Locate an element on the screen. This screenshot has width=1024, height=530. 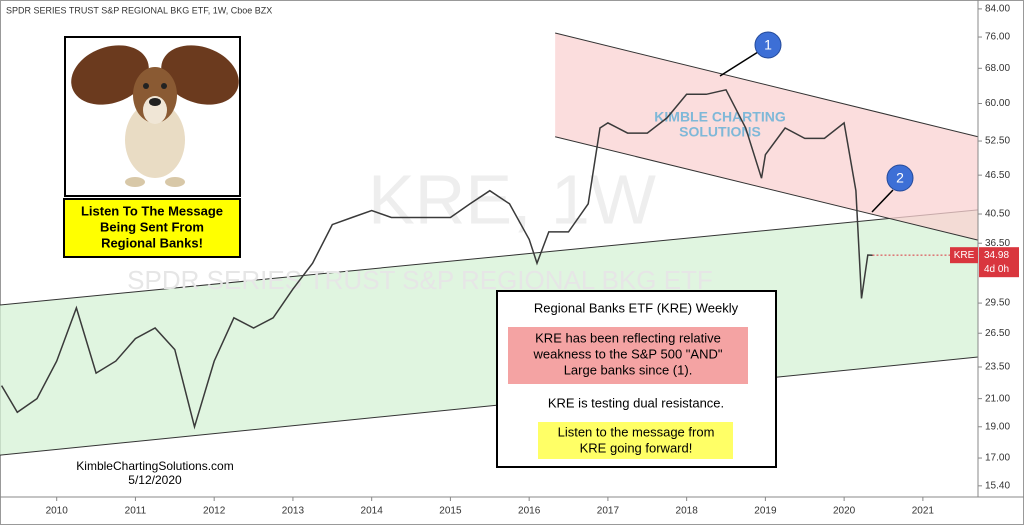
message-box is located at coordinates (152, 228).